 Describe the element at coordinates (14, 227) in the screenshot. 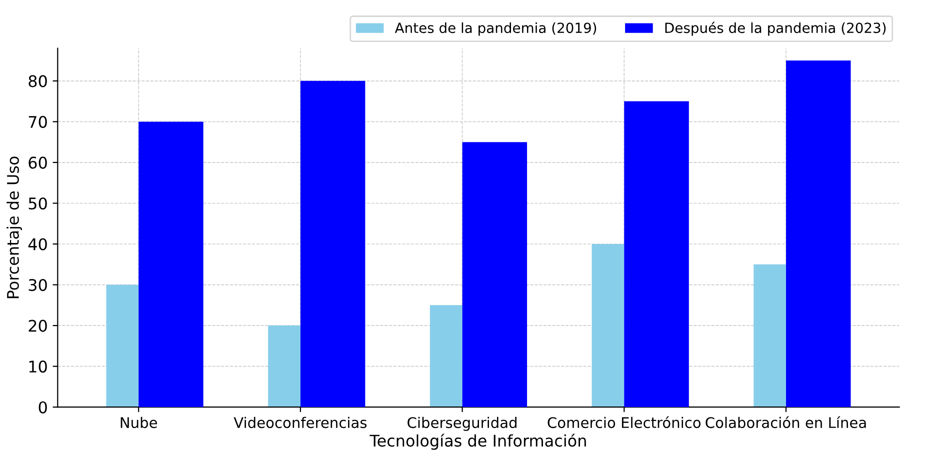

I see `y-axis-title: Porcentaje de Uso` at that location.